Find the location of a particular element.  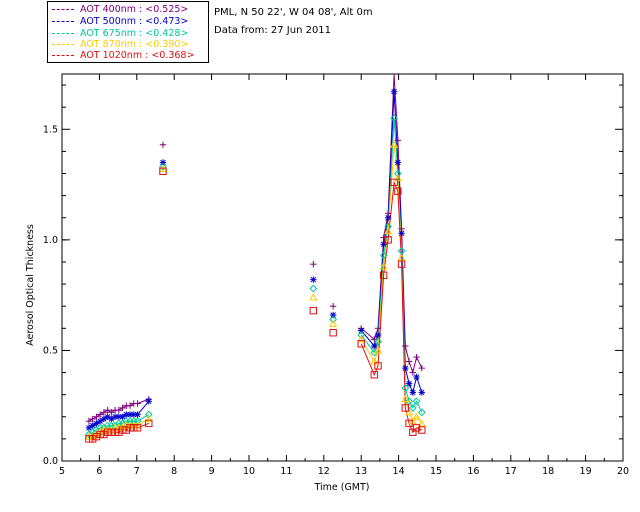

legend-entry-870nm: AOT 870nm : <0.390> is located at coordinates (120, 44).